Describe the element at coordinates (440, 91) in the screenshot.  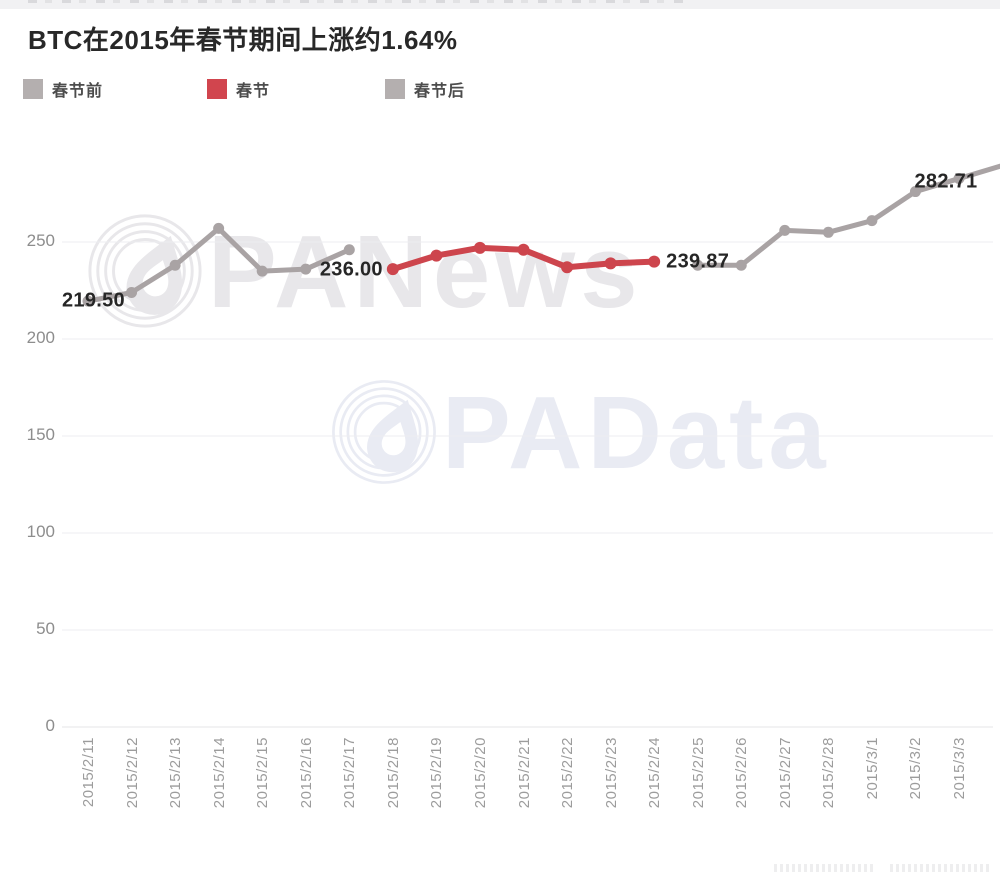
I see `legend-label: 春节后` at that location.